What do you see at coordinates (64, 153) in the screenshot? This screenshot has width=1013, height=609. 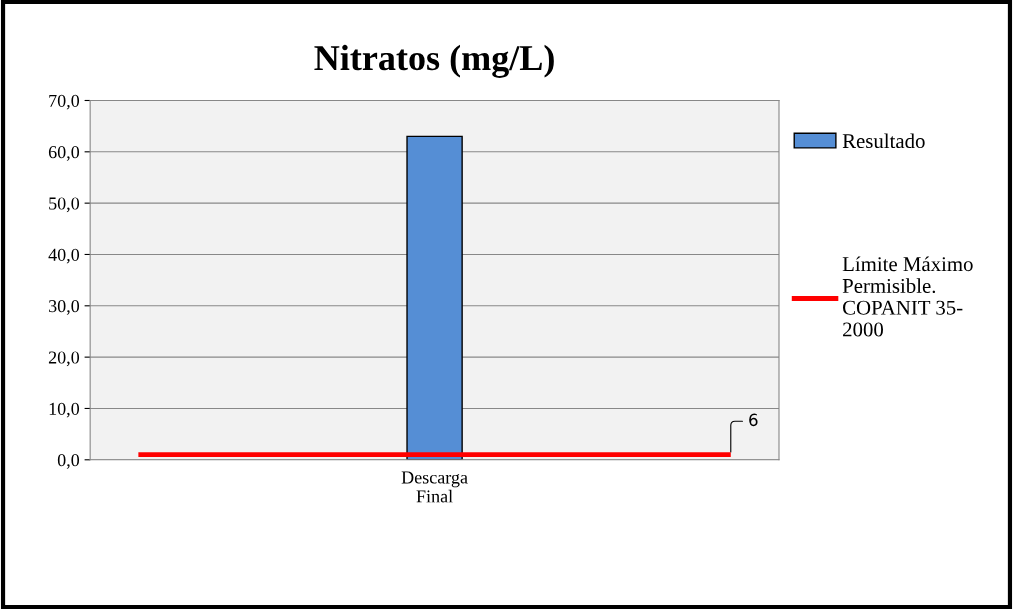 I see `y-tick-label: 60,0` at bounding box center [64, 153].